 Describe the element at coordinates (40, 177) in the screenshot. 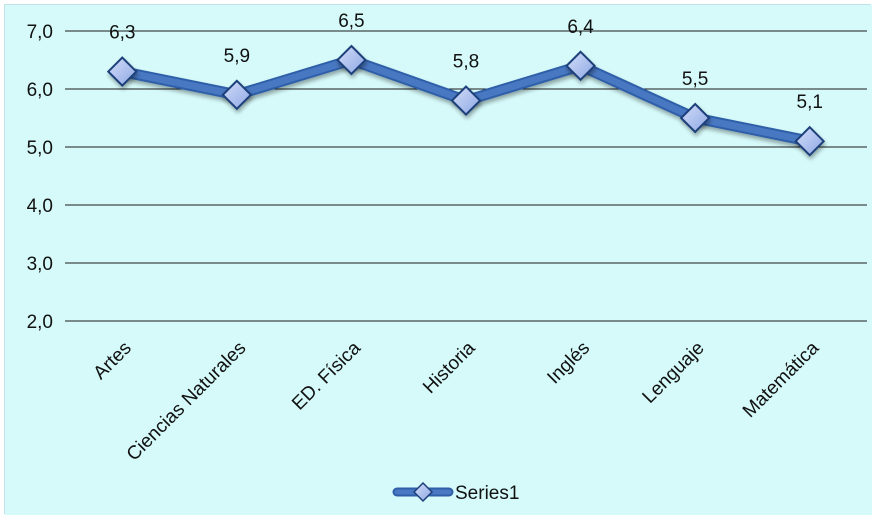

I see `y-axis-tick-labels: 2,0 3,0 4,0 5,0 6,0 7,0` at that location.